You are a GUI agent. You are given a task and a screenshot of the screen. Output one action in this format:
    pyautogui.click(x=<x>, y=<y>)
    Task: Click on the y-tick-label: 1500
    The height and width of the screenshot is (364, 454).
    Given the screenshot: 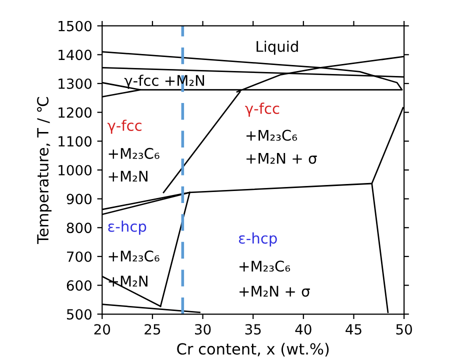 What is the action you would take?
    pyautogui.click(x=75, y=26)
    